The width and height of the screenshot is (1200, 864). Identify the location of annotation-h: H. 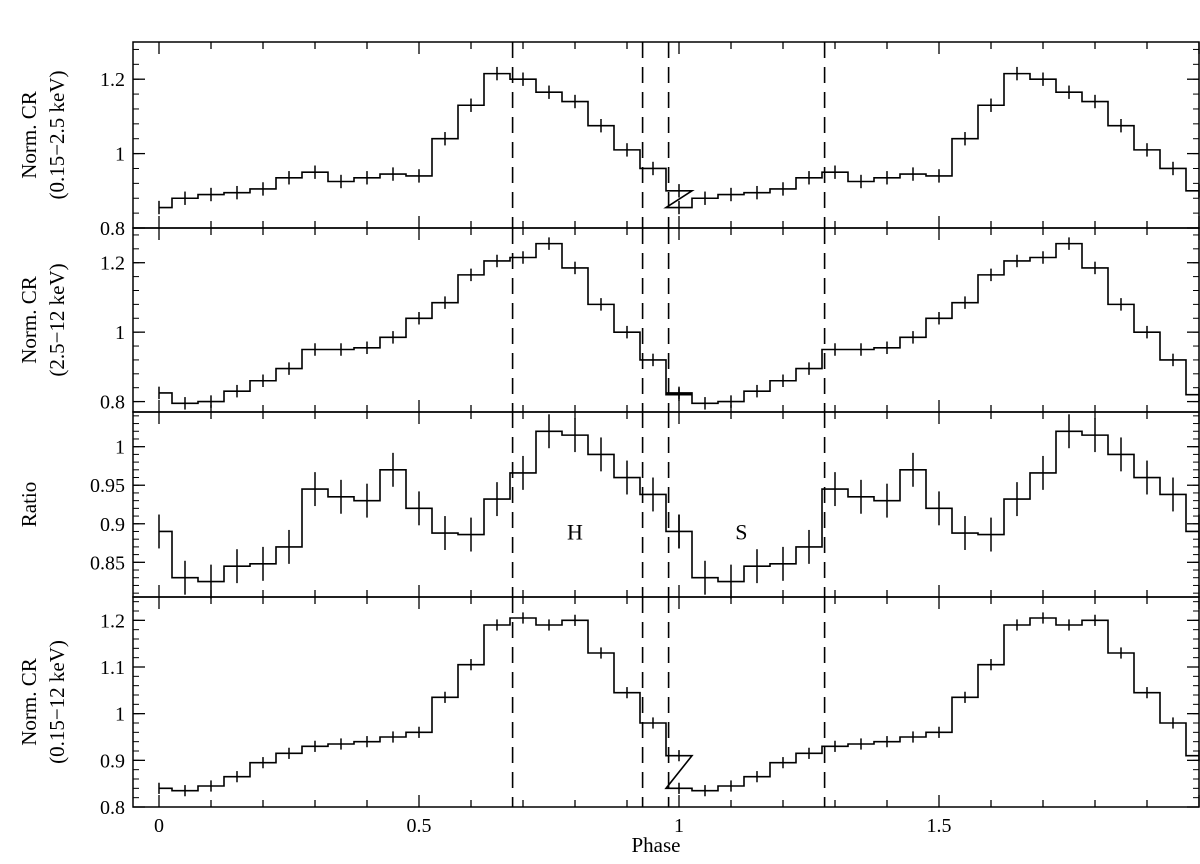
(575, 531).